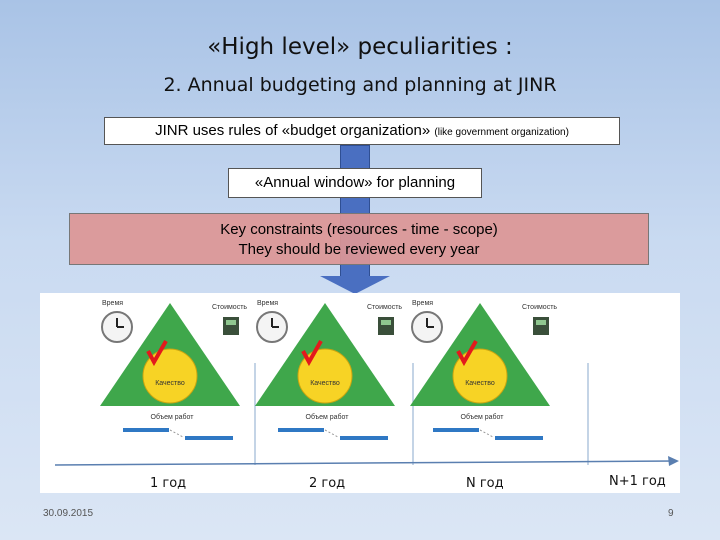 The width and height of the screenshot is (720, 540). I want to click on down-arrow-head, so click(355, 285).